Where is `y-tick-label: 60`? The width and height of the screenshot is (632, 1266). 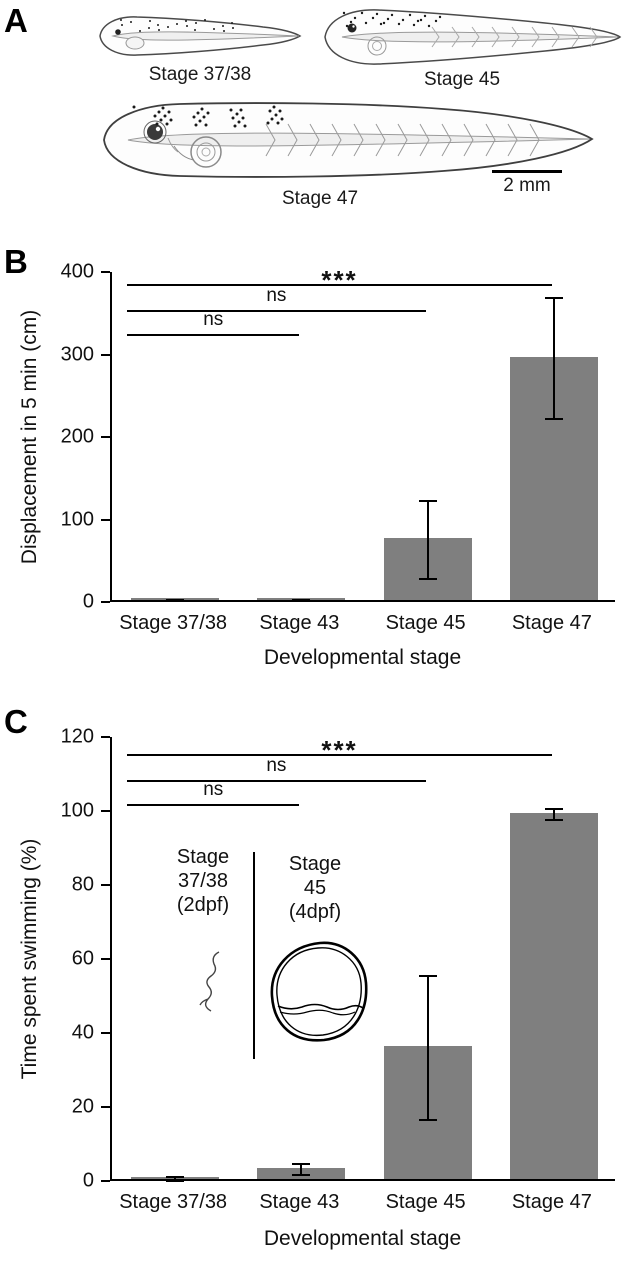 y-tick-label: 60 is located at coordinates (82, 958).